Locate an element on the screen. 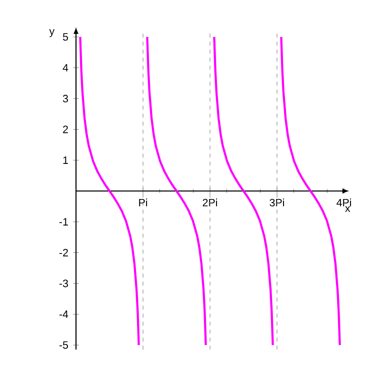 The height and width of the screenshot is (384, 384). y-axis-title: y is located at coordinates (52, 33).